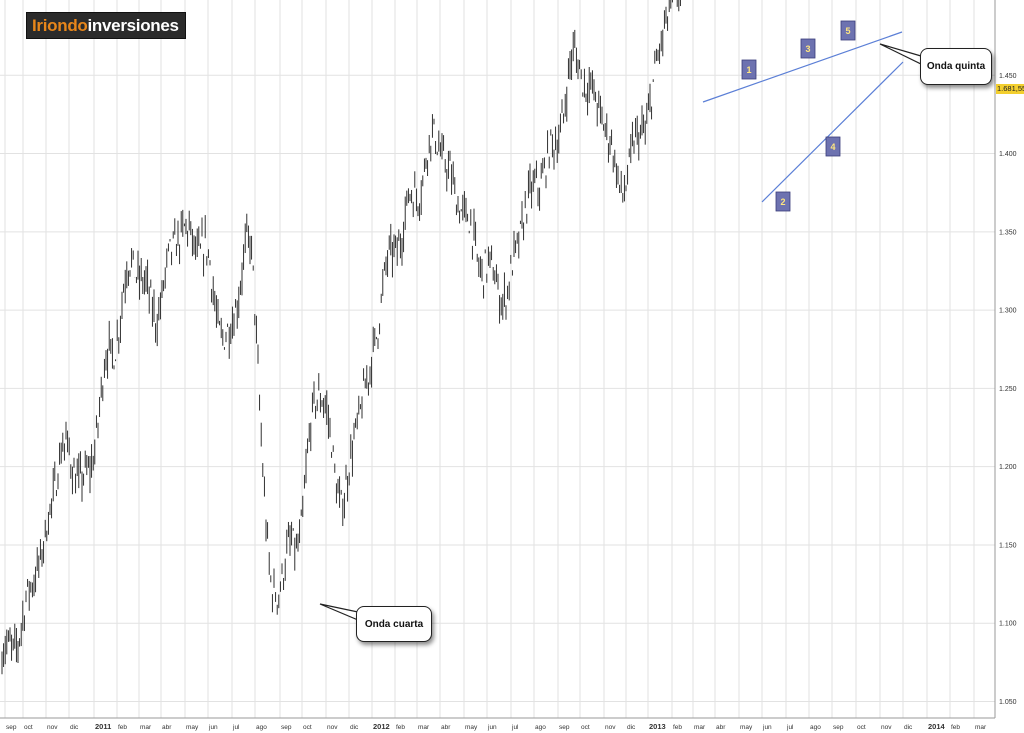 The width and height of the screenshot is (1024, 733). What do you see at coordinates (1008, 702) in the screenshot?
I see `y-tick-label: 1.050` at bounding box center [1008, 702].